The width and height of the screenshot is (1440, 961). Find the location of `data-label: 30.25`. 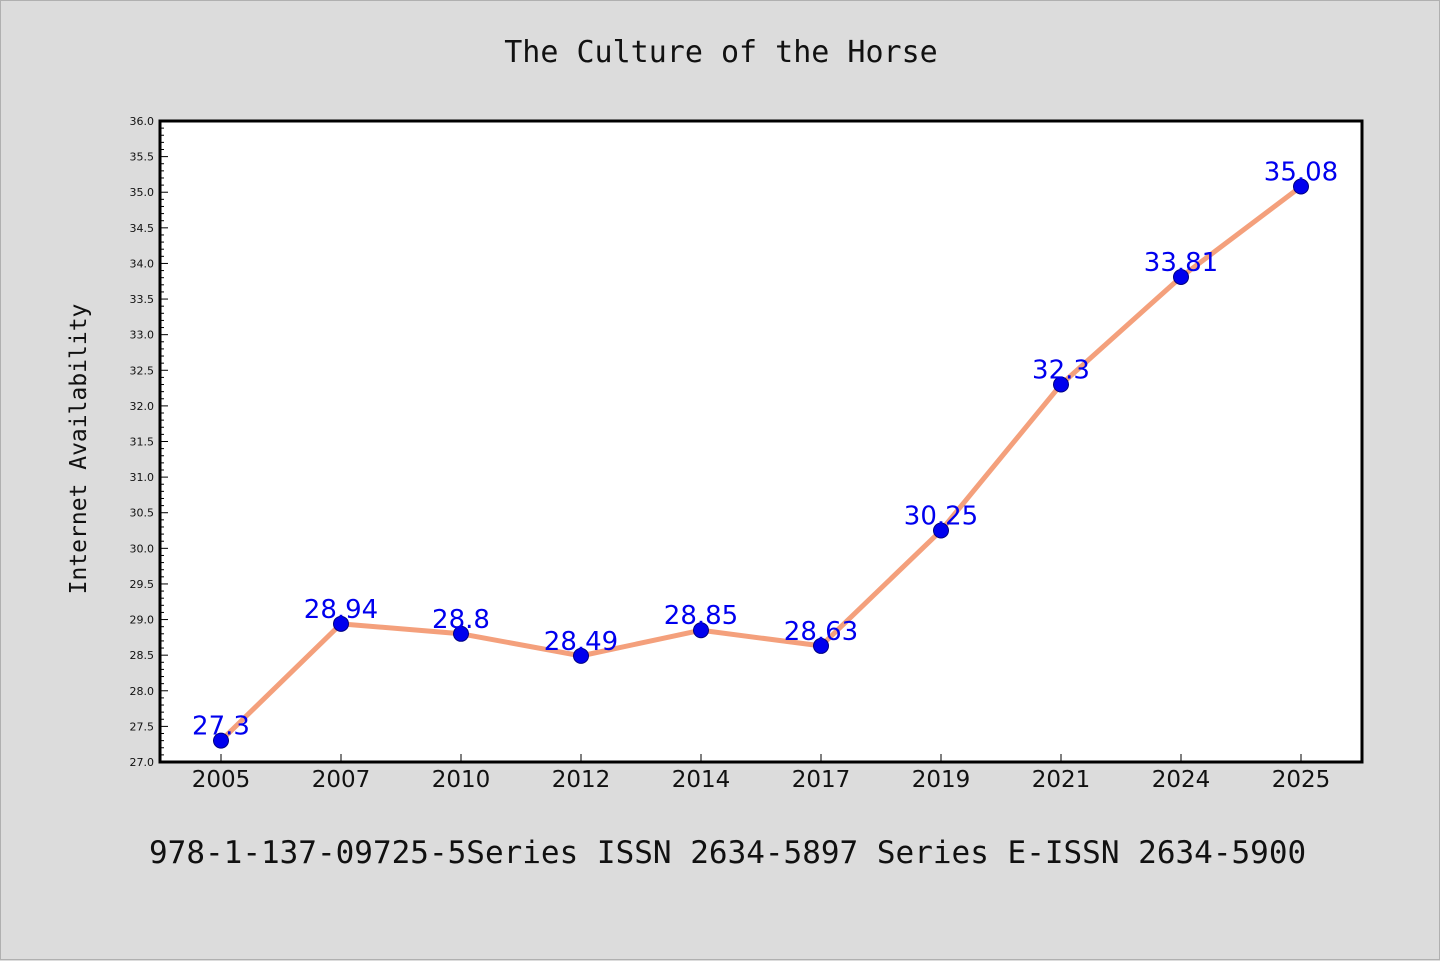

data-label: 30.25 is located at coordinates (941, 517).